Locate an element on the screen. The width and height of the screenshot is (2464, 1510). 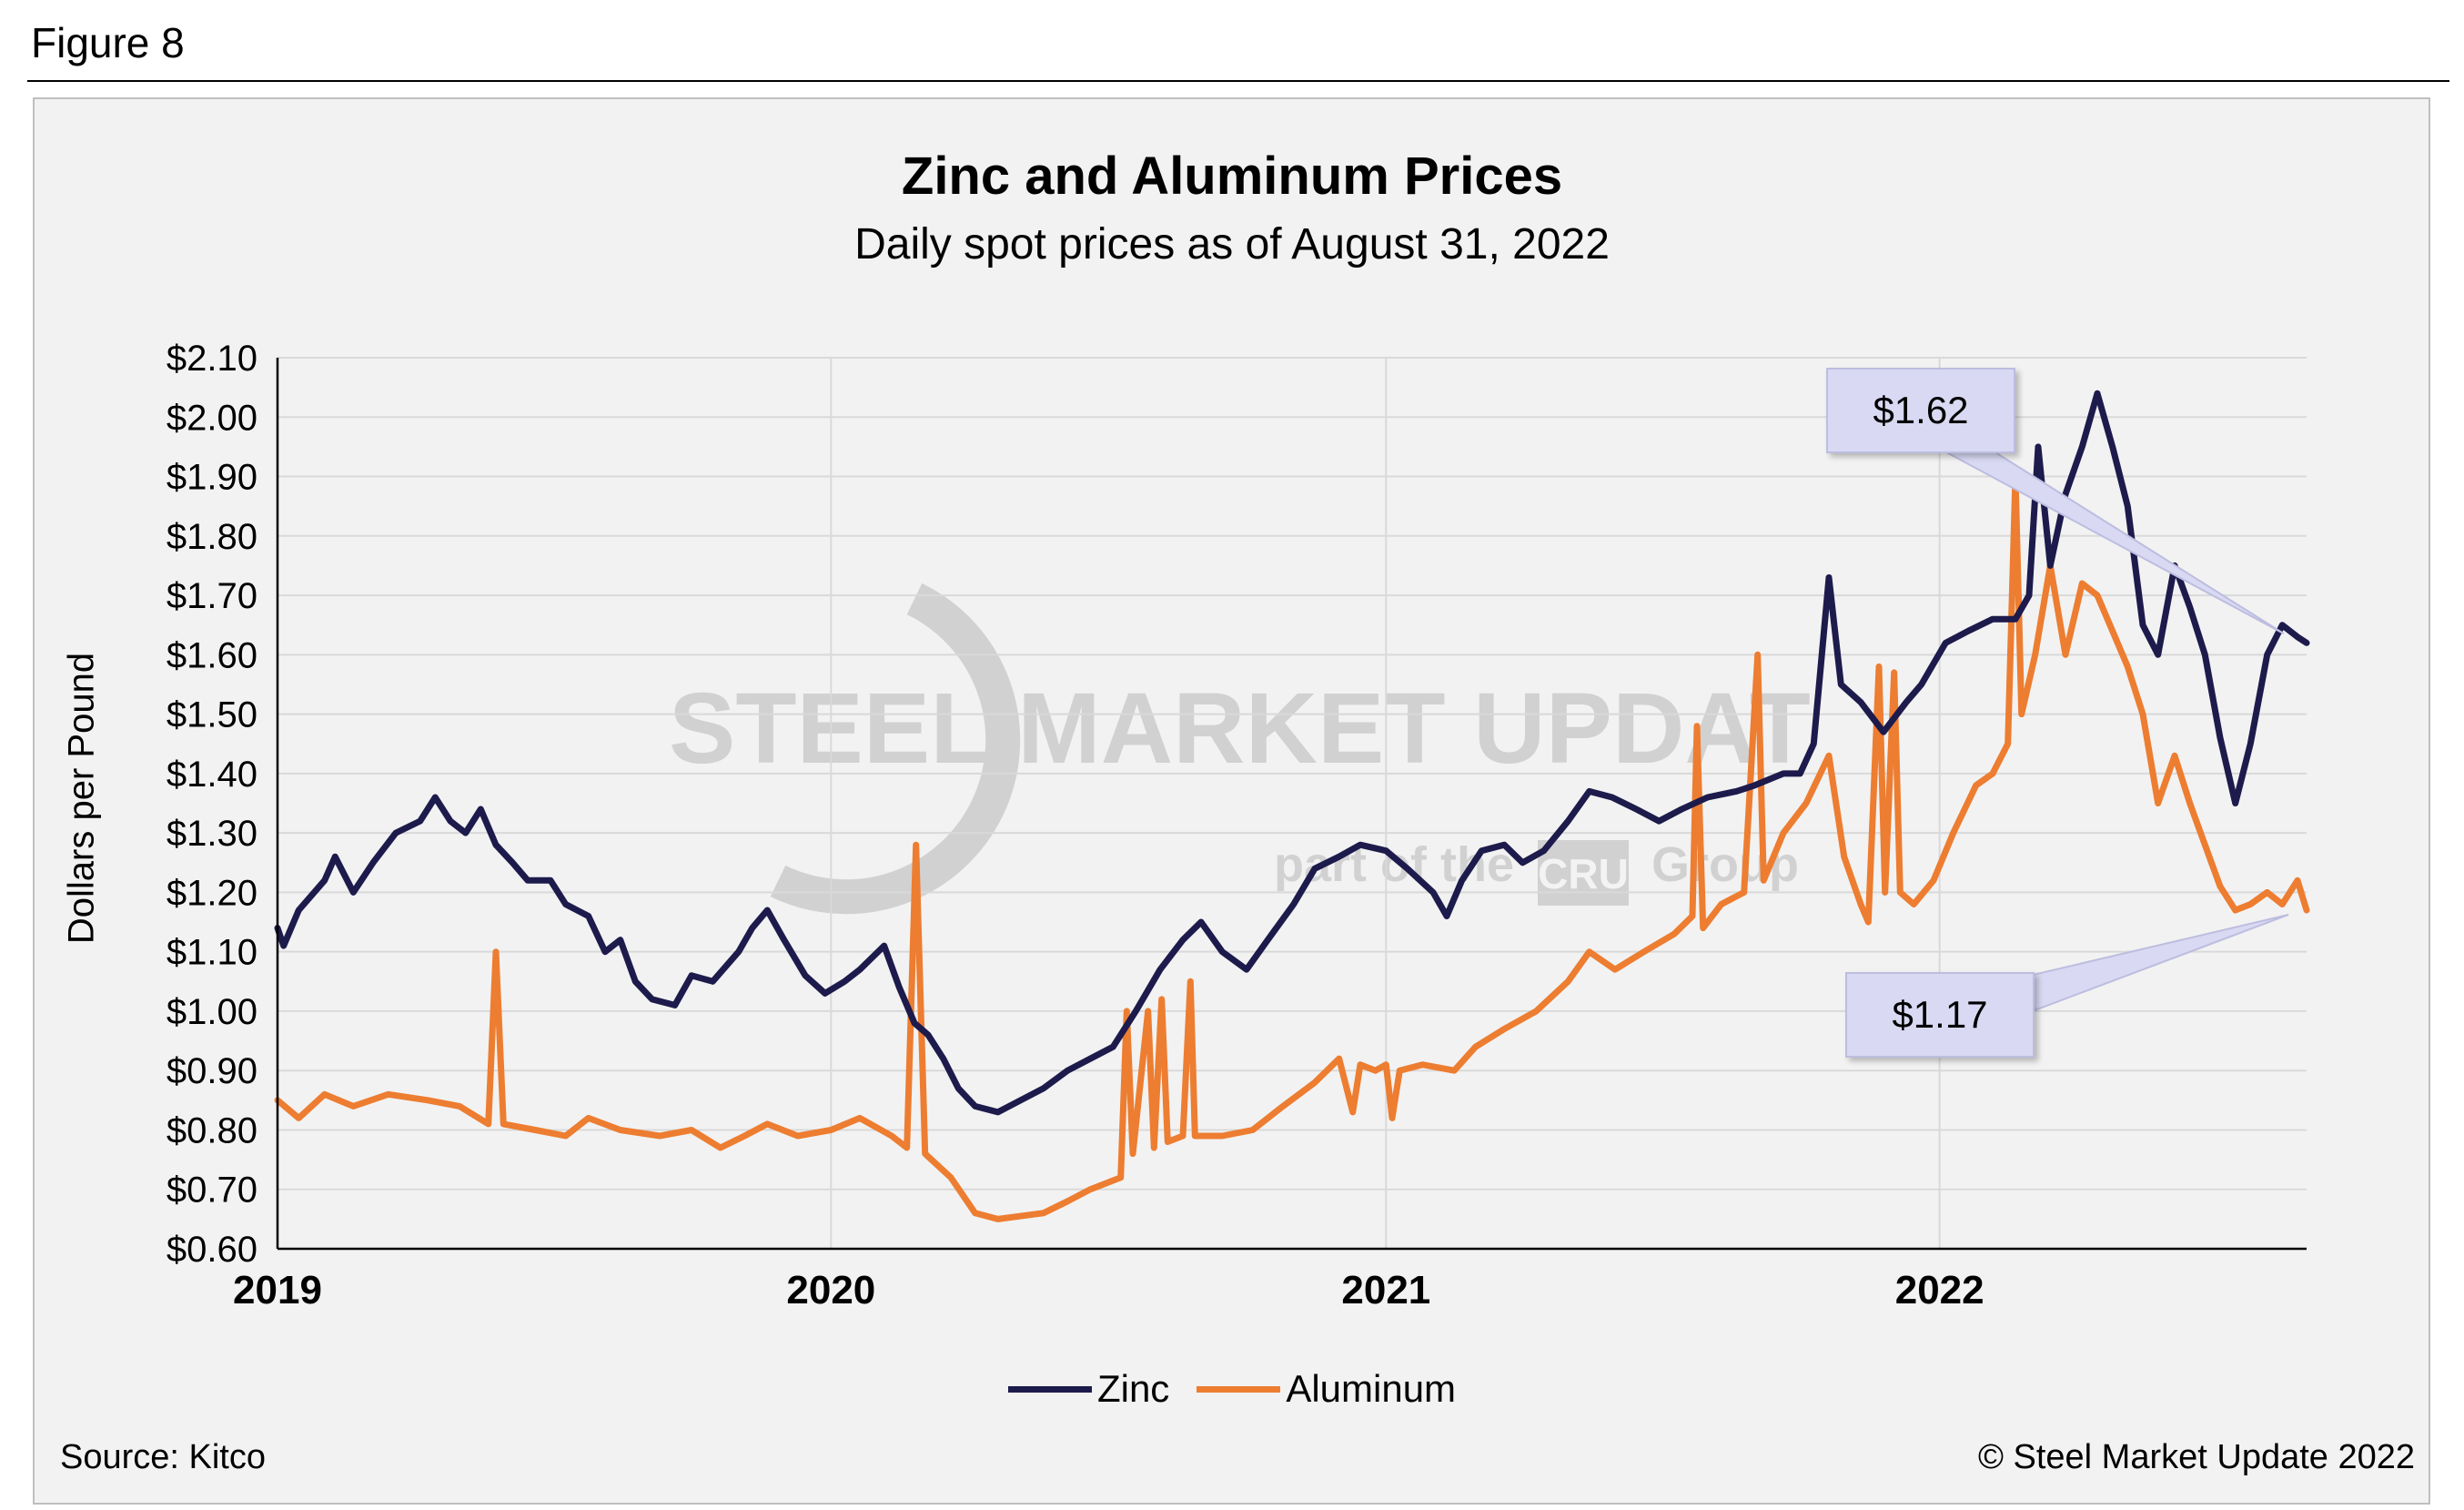
callout-aluminum-last-value: $1.17 is located at coordinates (1940, 1015).